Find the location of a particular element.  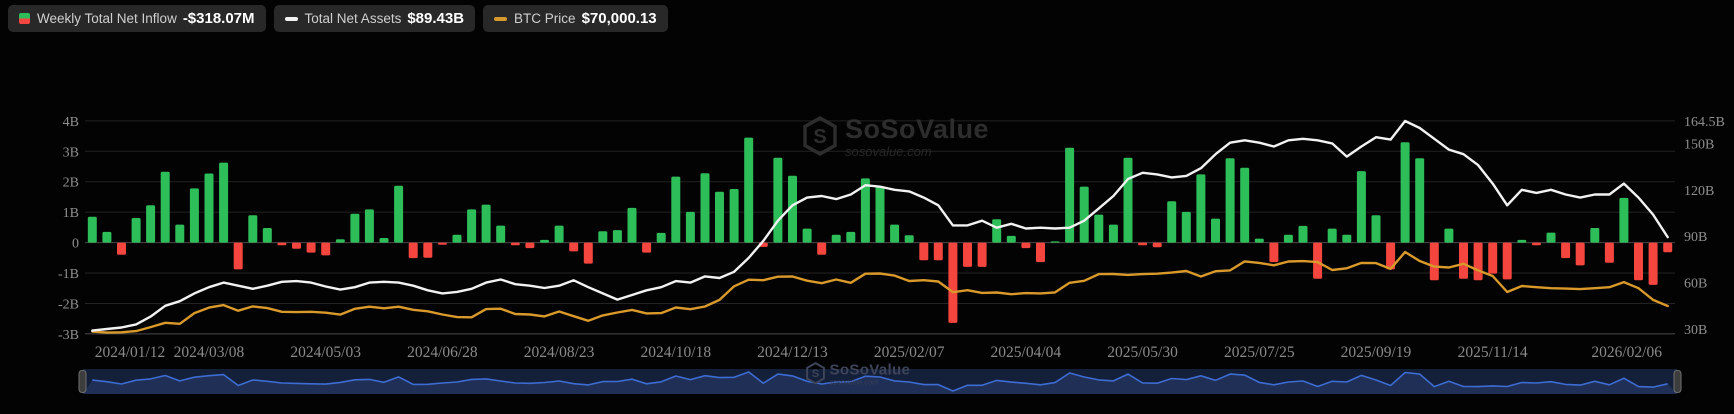

svg-text: 2024/05/03 is located at coordinates (325, 352).